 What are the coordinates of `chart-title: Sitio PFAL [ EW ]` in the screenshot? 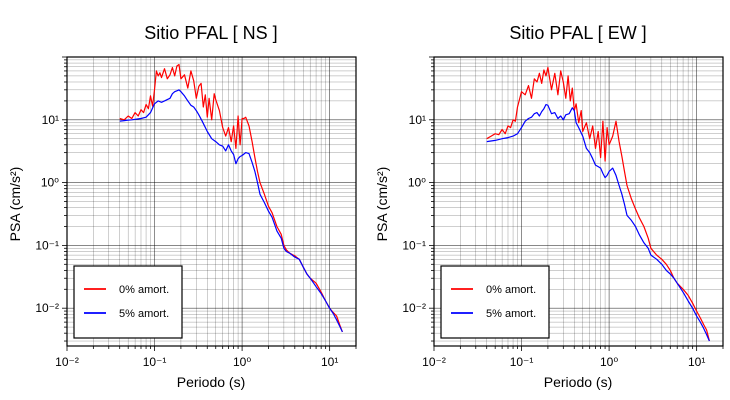 It's located at (577, 33).